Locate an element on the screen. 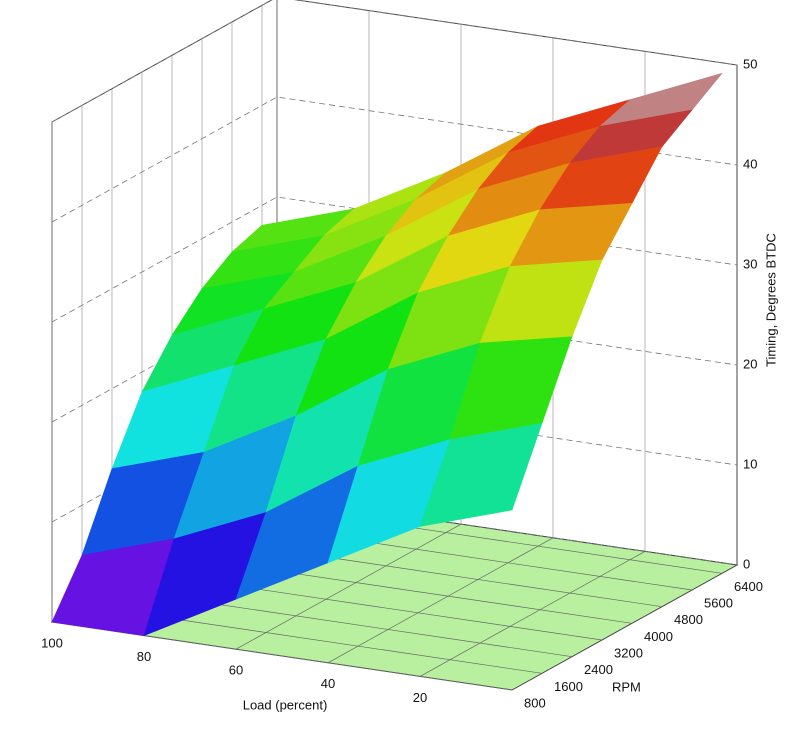 The image size is (800, 736). y-tick-label: 4800 is located at coordinates (688, 619).